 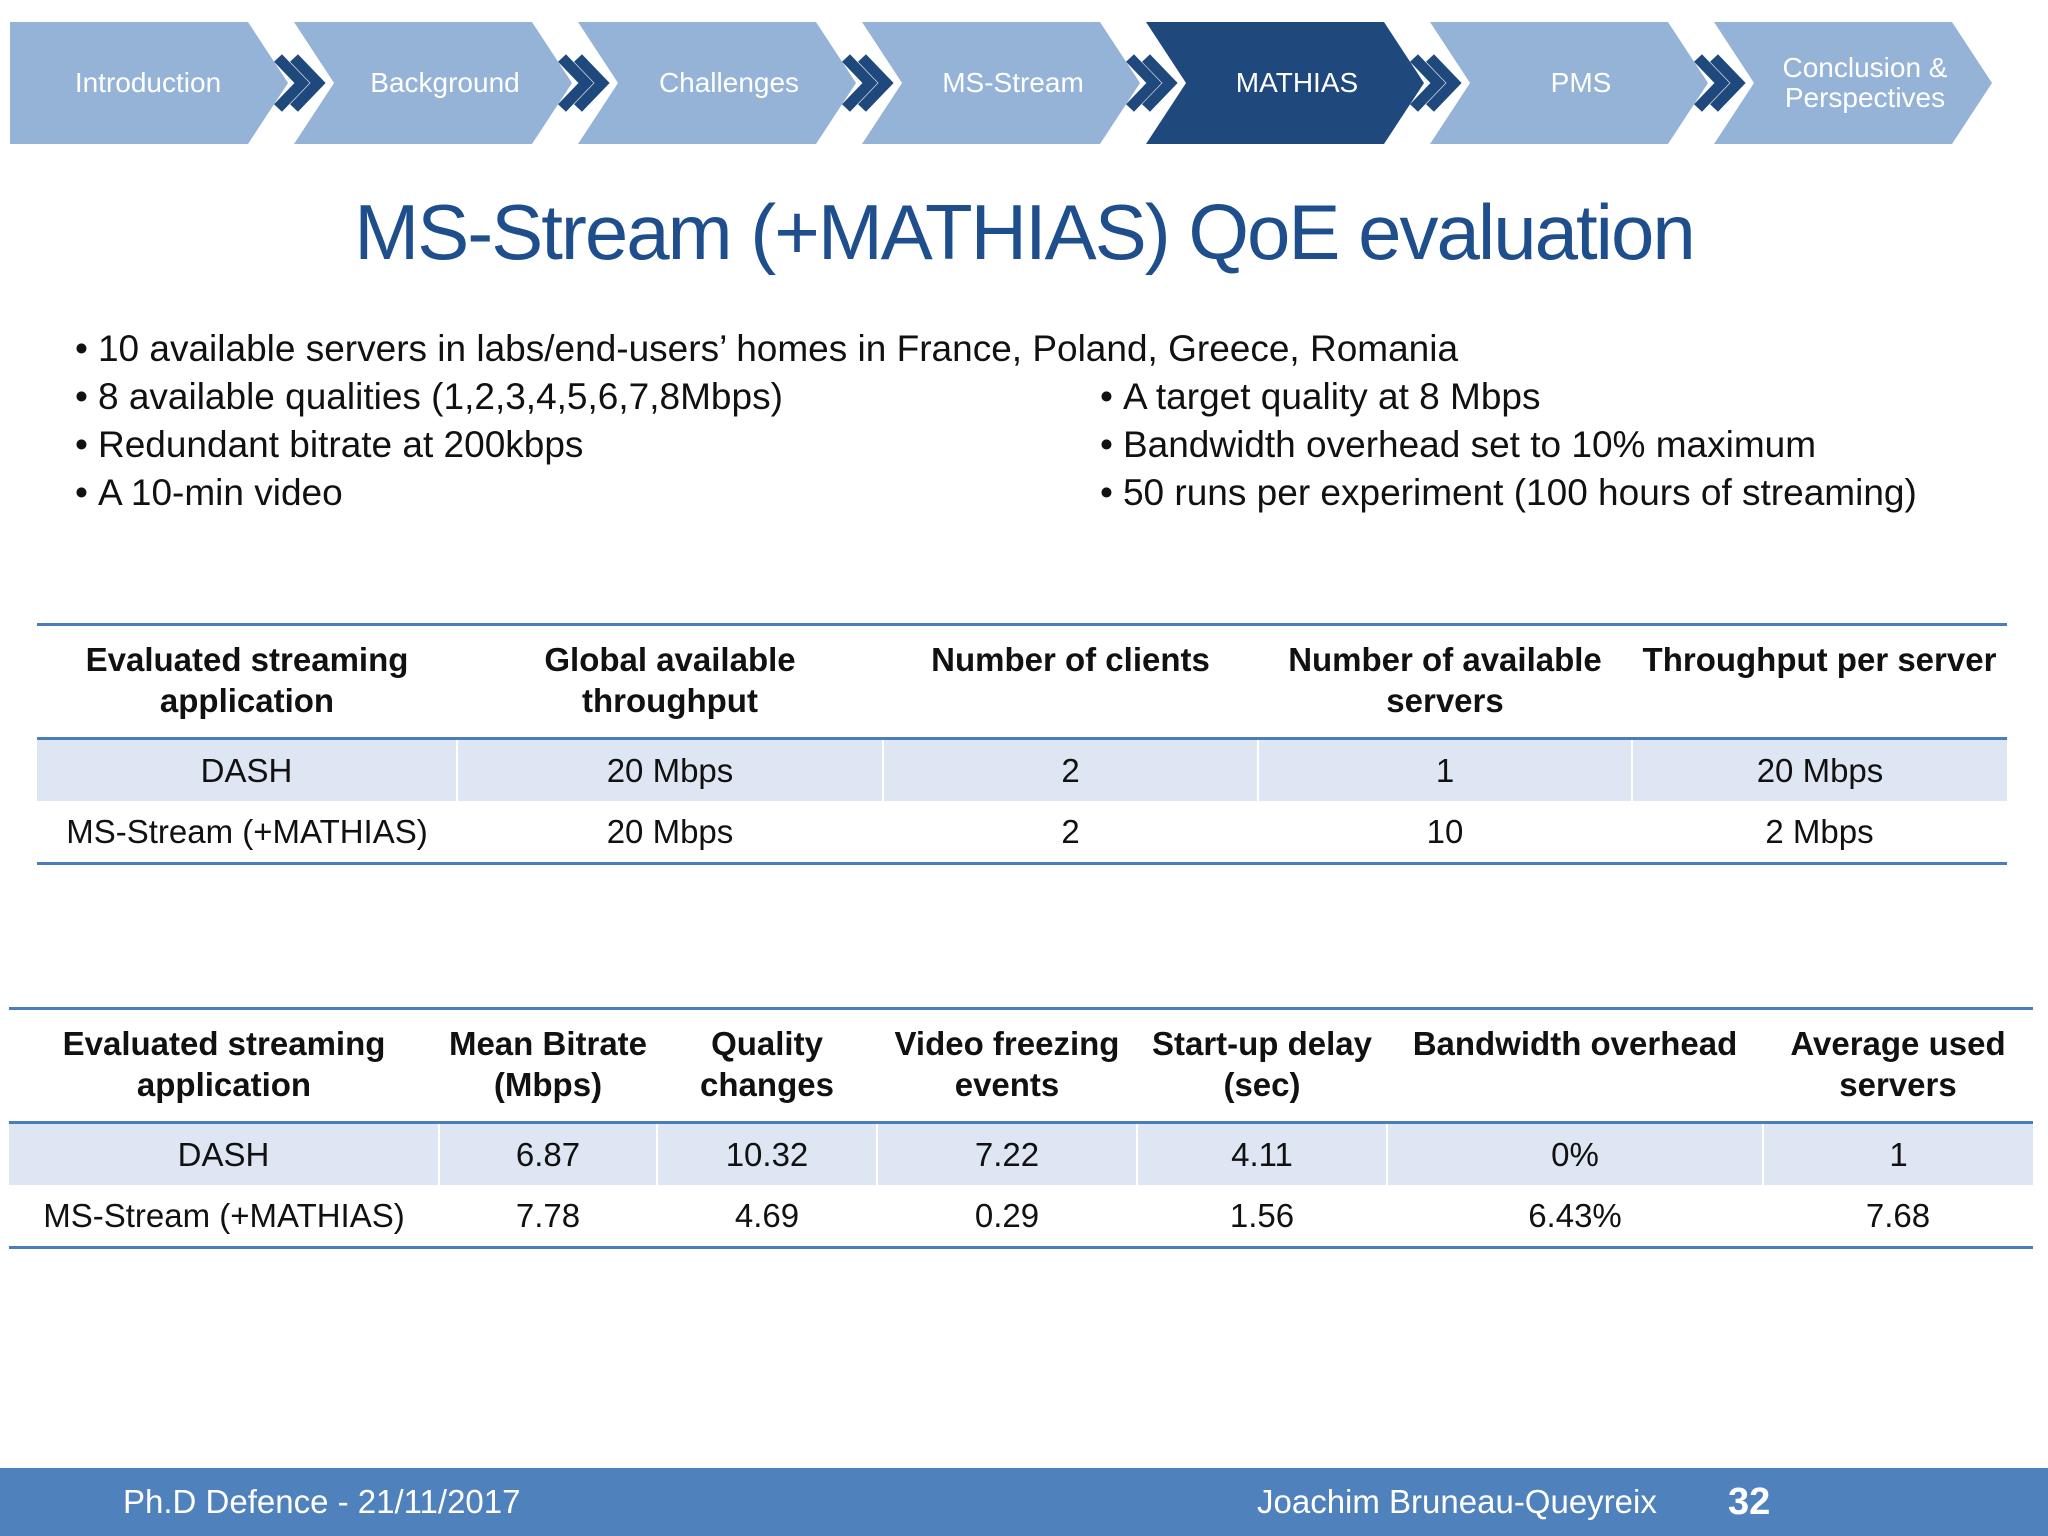 I want to click on footer-event-date: Ph.D Defence - 21/11/2017, so click(x=322, y=1501).